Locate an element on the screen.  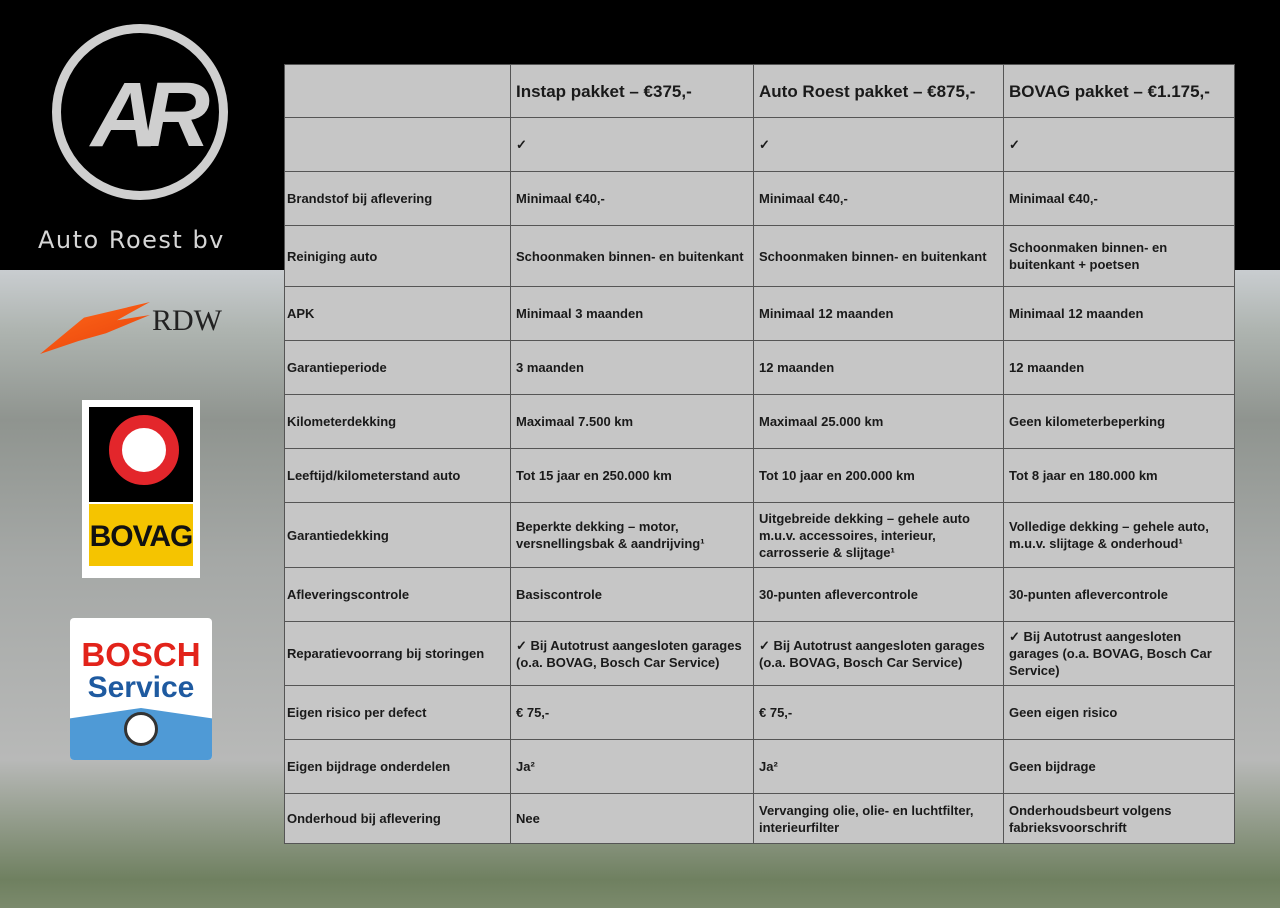
row-label: Leeftijd/kilometerstand auto is located at coordinates (397, 475).